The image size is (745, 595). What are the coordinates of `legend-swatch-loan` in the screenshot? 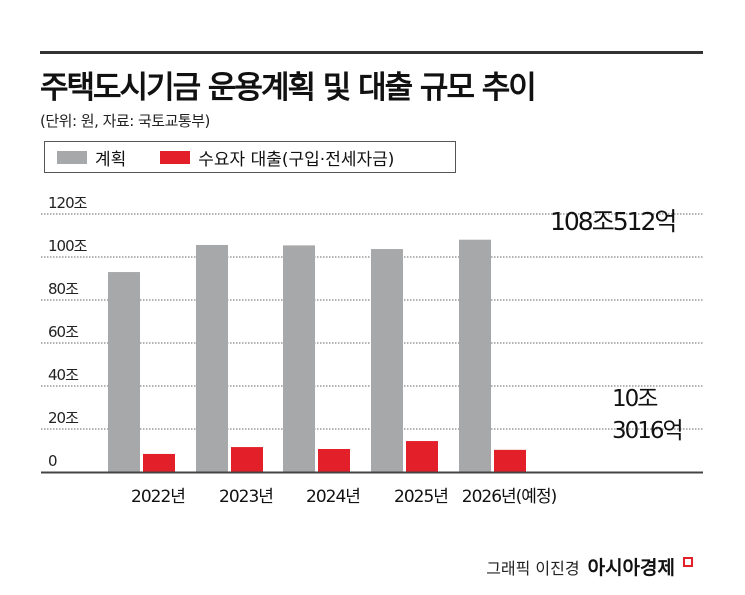 It's located at (175, 157).